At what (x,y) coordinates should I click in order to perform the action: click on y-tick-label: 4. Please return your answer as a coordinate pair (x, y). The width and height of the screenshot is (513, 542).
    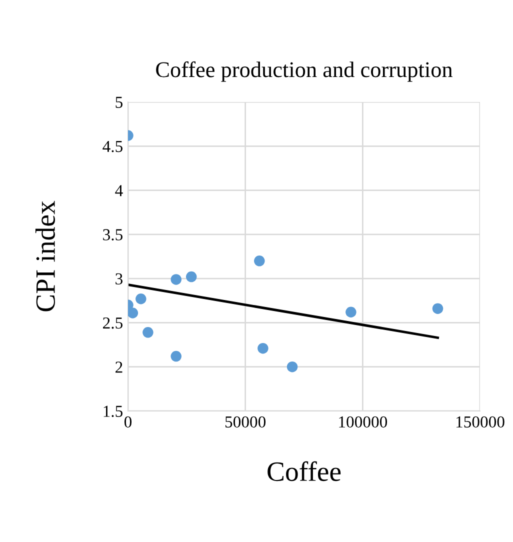
    Looking at the image, I should click on (119, 190).